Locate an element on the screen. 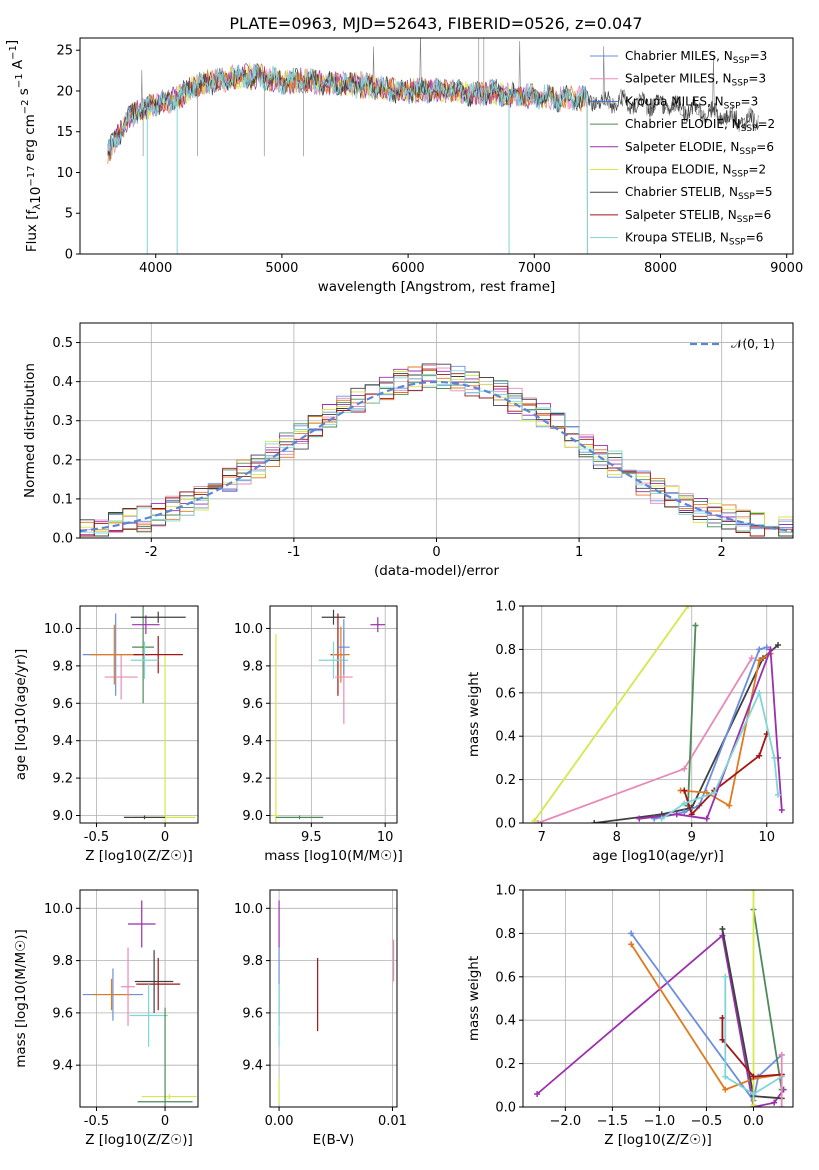 This screenshot has width=819, height=1170. x-tick-label: 5000 is located at coordinates (281, 268).